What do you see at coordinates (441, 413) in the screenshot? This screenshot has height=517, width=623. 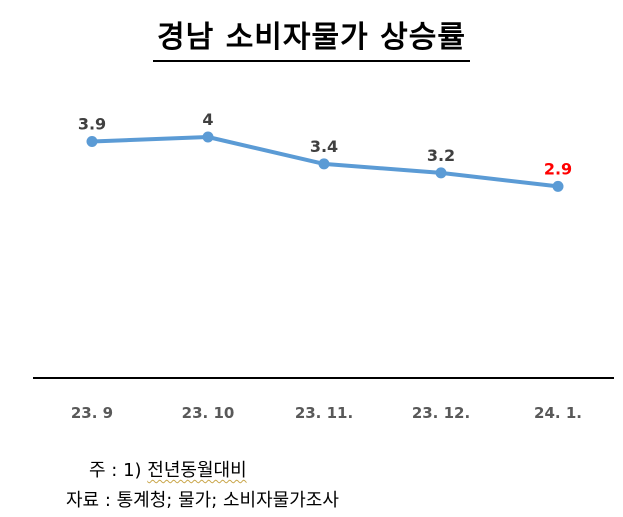 I see `x-tick-label: 23. 12.` at bounding box center [441, 413].